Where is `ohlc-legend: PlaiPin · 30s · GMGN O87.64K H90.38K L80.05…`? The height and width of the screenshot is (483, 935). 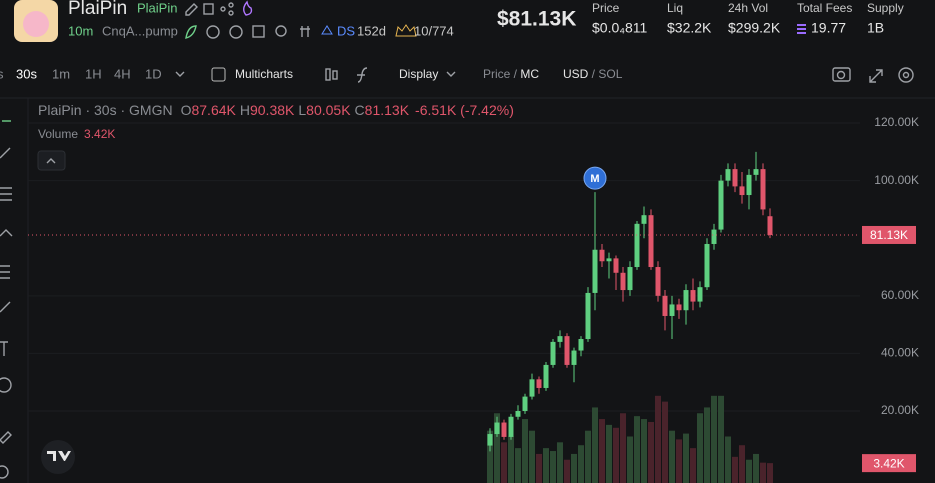 ohlc-legend: PlaiPin · 30s · GMGN O87.64K H90.38K L80.05… is located at coordinates (276, 110).